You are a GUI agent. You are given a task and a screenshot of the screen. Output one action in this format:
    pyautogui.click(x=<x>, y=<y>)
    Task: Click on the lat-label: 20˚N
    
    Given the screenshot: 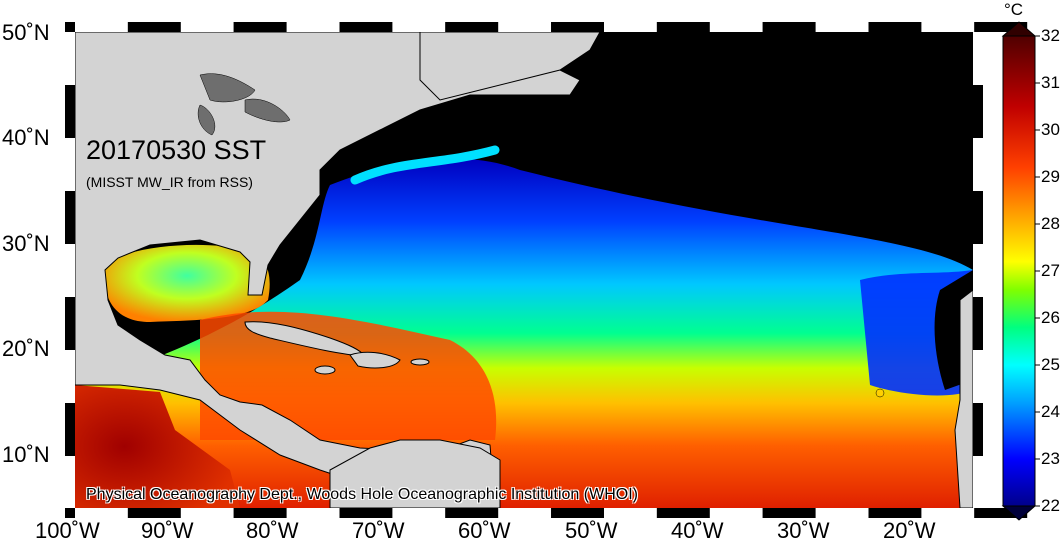 What is the action you would take?
    pyautogui.click(x=26, y=348)
    